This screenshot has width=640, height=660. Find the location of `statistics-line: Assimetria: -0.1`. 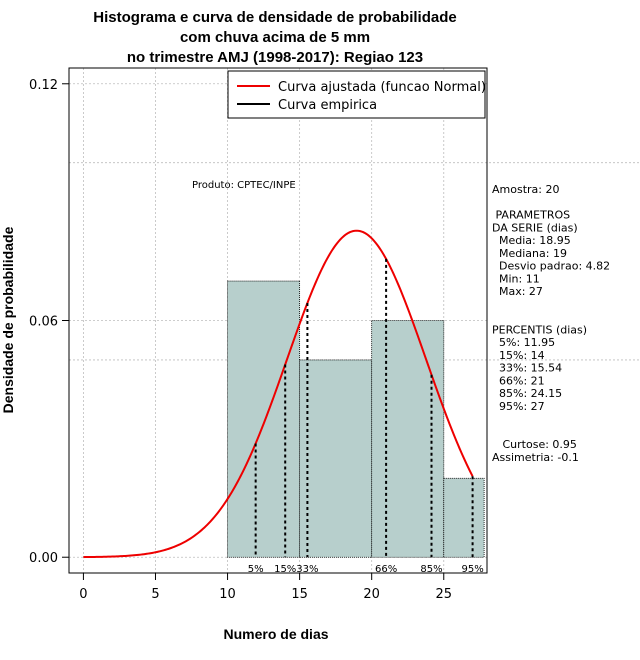

statistics-line: Assimetria: -0.1 is located at coordinates (535, 457).